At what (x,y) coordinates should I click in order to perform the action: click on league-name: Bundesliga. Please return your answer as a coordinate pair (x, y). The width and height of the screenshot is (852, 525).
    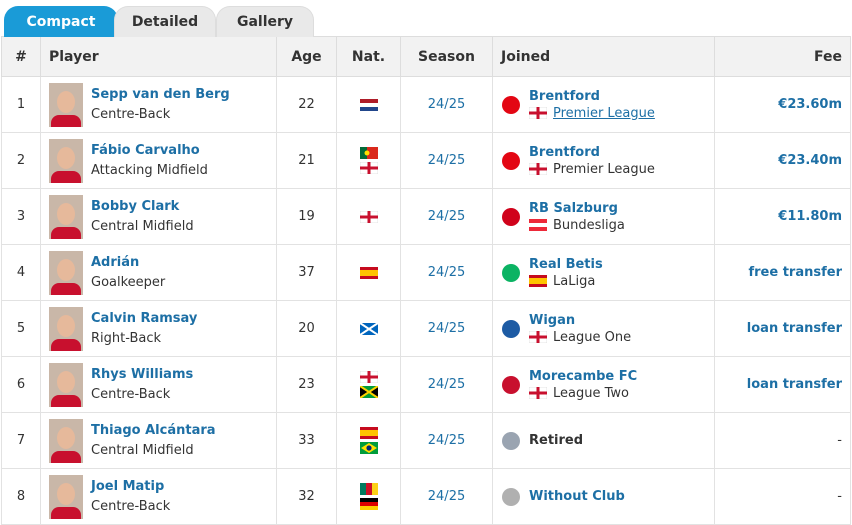
    Looking at the image, I should click on (589, 225).